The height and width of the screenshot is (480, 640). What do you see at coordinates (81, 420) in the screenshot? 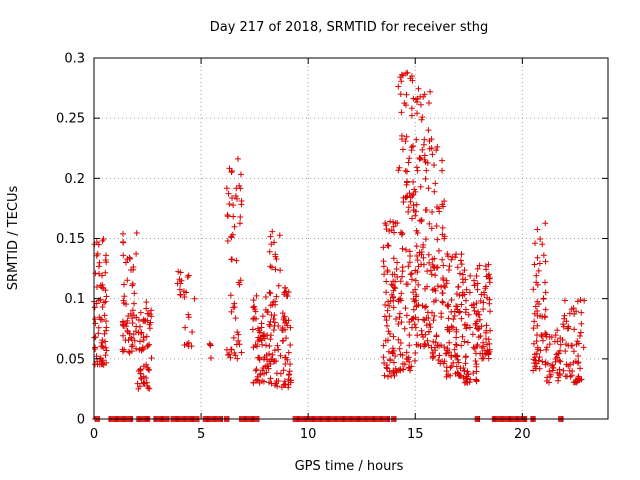
I see `y-tick-label: 0` at bounding box center [81, 420].